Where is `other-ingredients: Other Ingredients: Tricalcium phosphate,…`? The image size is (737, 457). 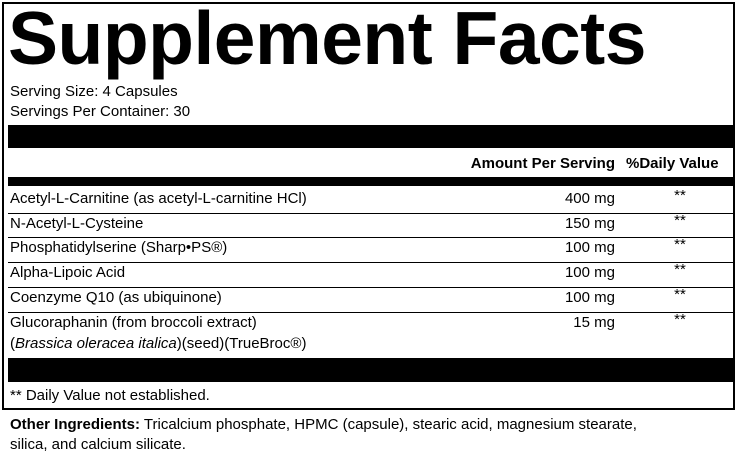
other-ingredients: Other Ingredients: Tricalcium phosphate,… is located at coordinates (323, 425).